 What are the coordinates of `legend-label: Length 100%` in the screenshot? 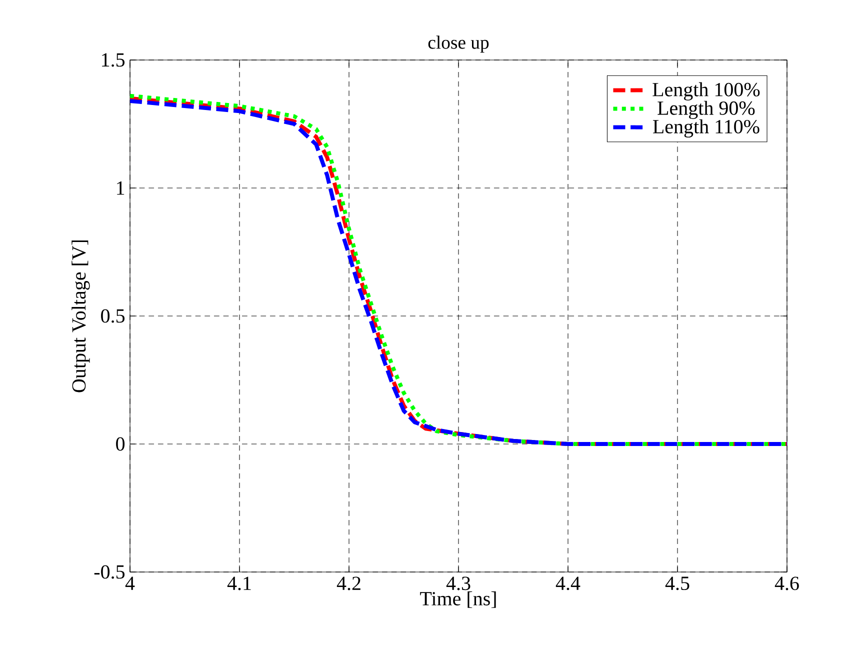 It's located at (706, 91).